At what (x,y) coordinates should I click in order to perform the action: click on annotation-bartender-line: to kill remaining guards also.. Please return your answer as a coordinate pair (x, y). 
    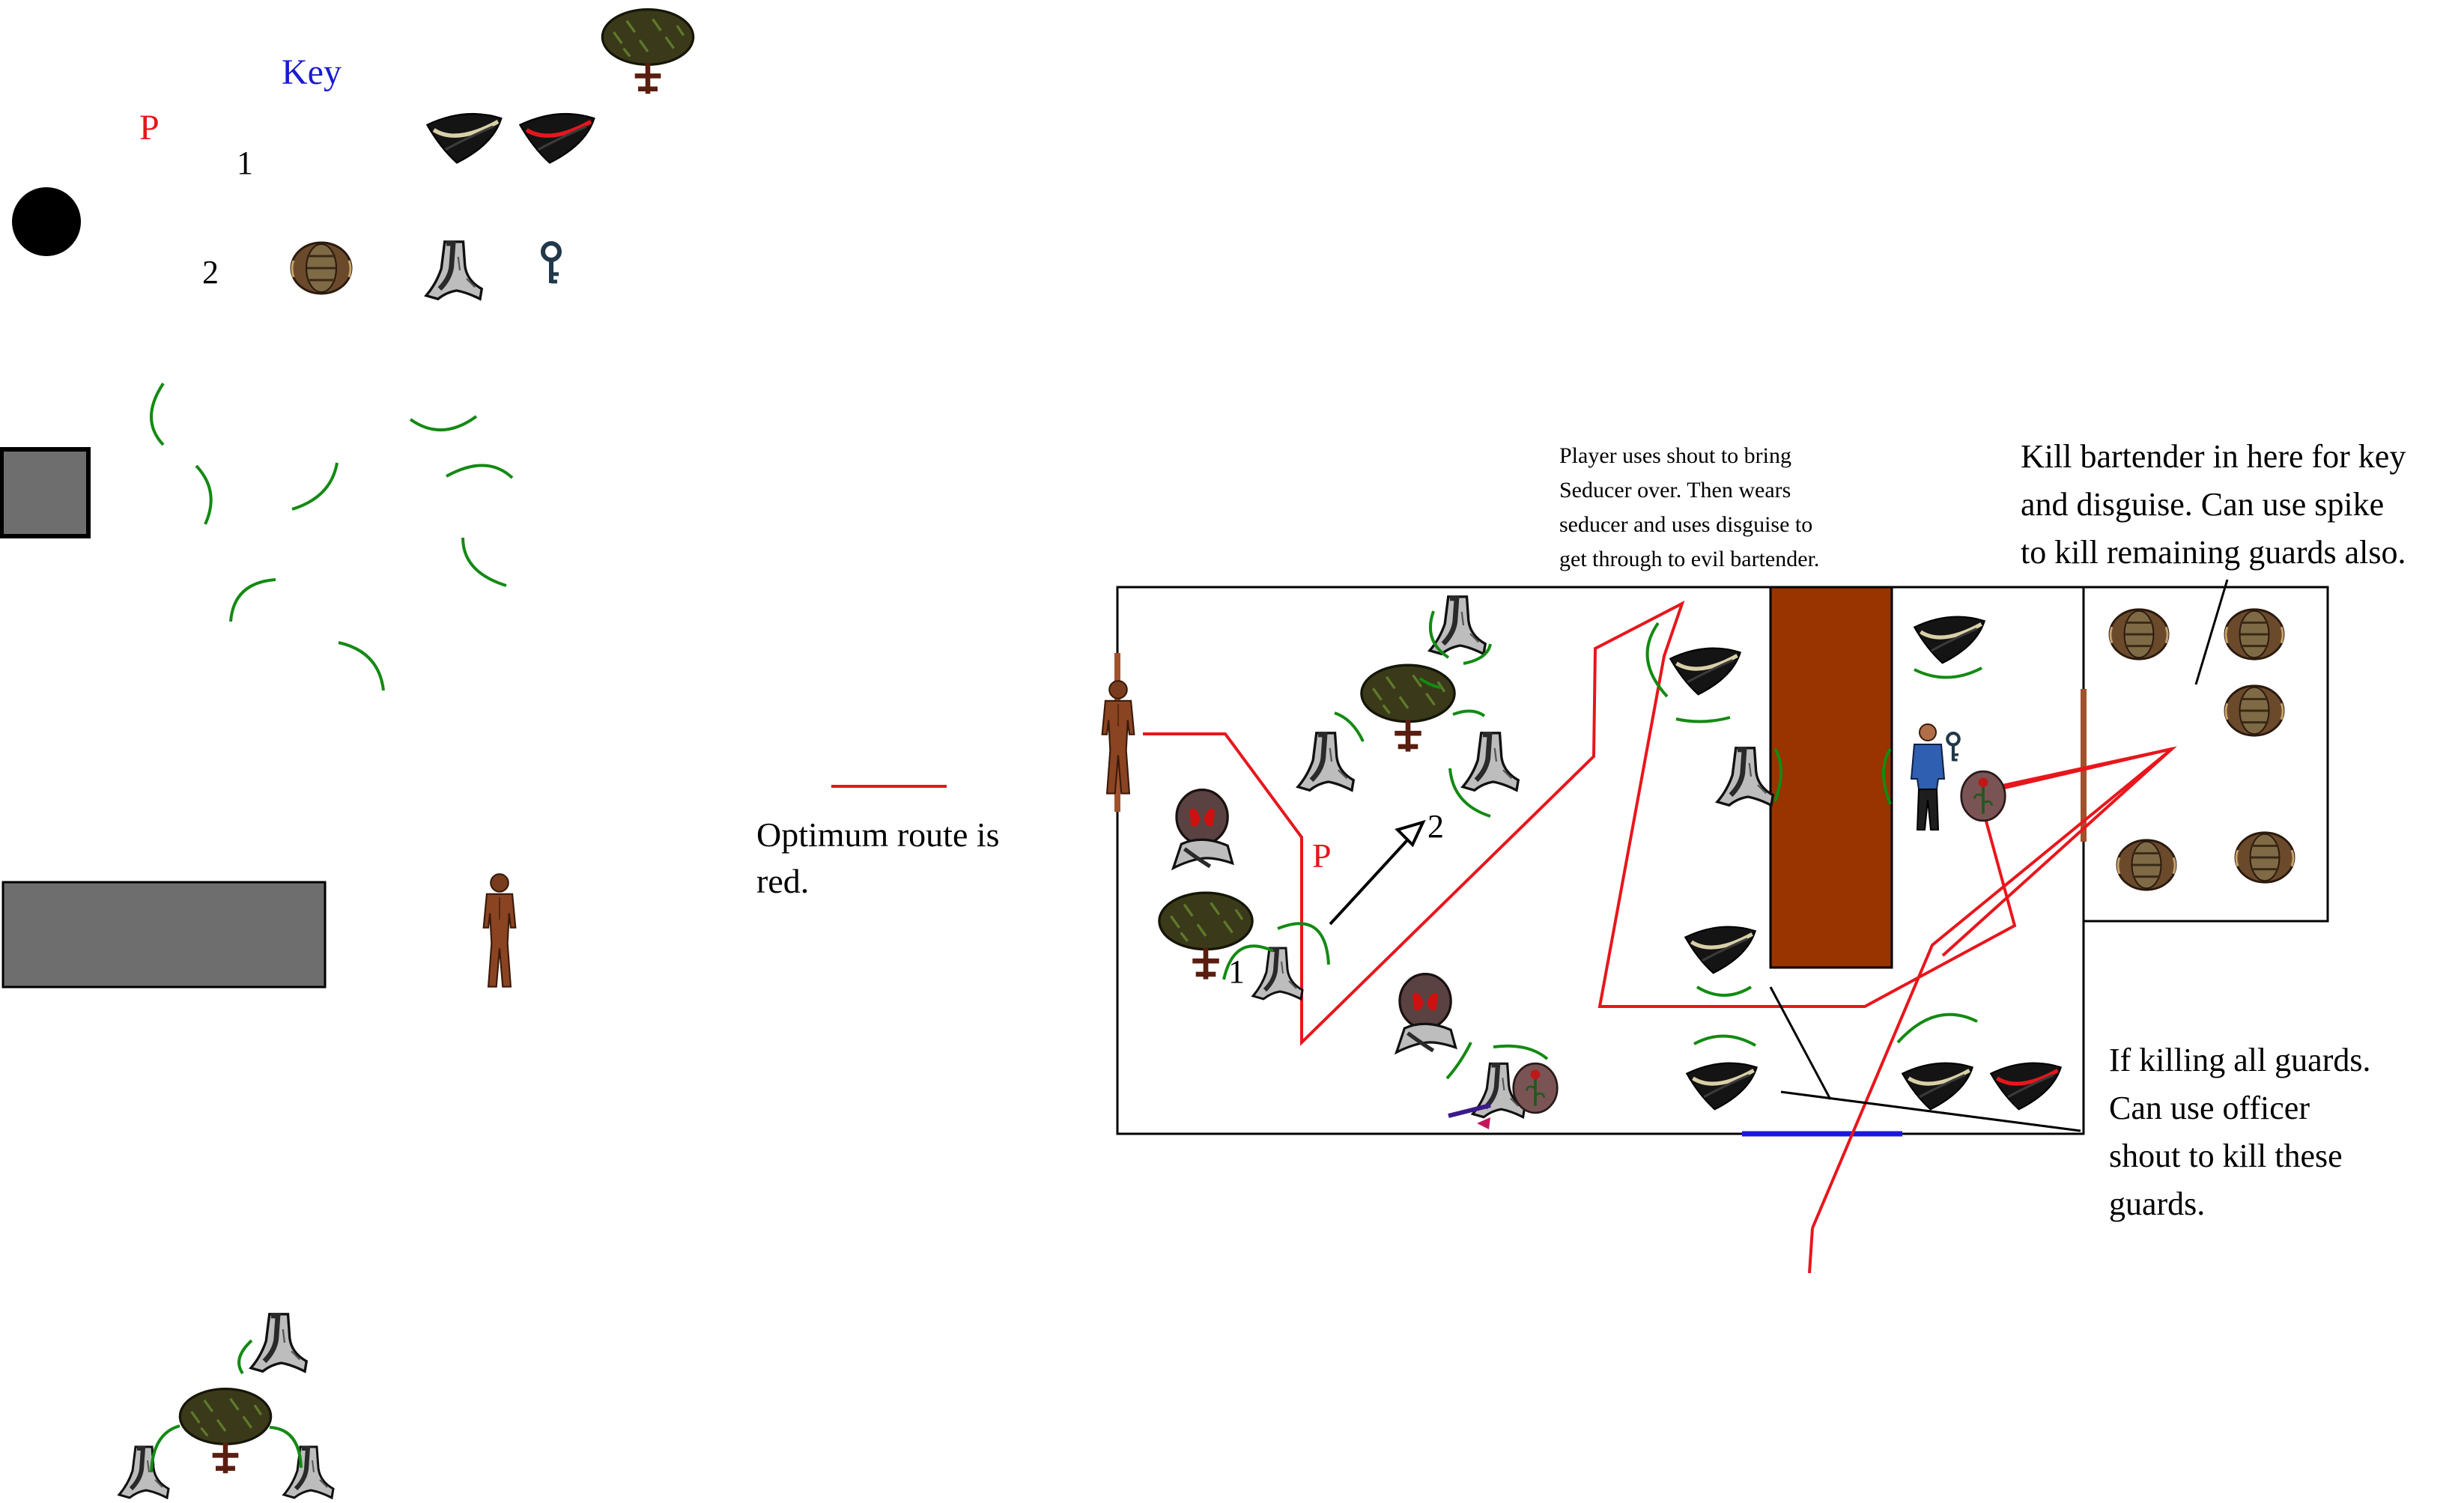
    Looking at the image, I should click on (2213, 552).